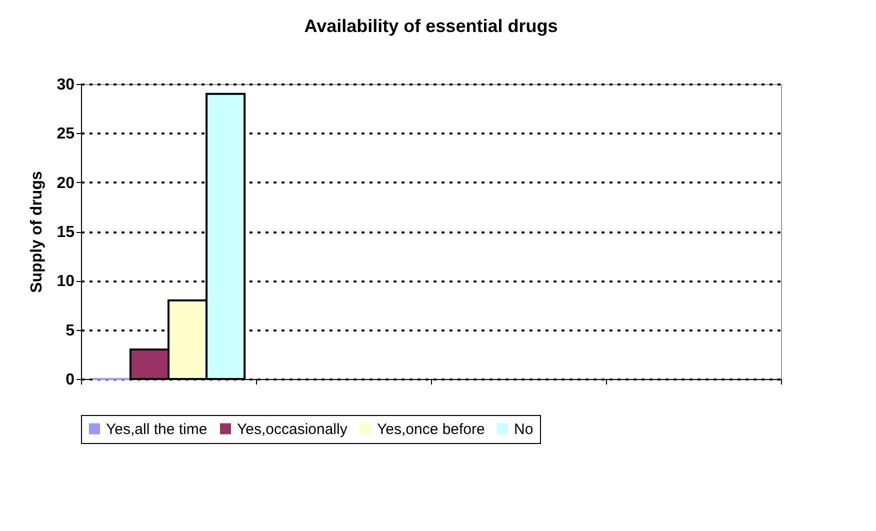 This screenshot has height=531, width=876. Describe the element at coordinates (292, 429) in the screenshot. I see `legend-label: Yes,occasionally` at that location.